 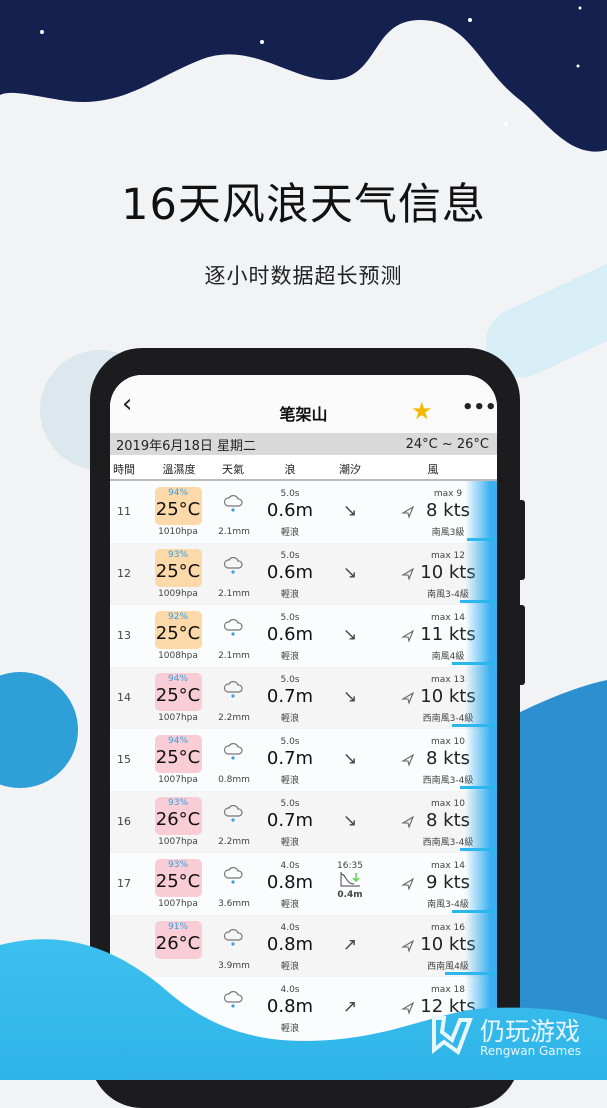 I want to click on humidity: 91%, so click(x=178, y=927).